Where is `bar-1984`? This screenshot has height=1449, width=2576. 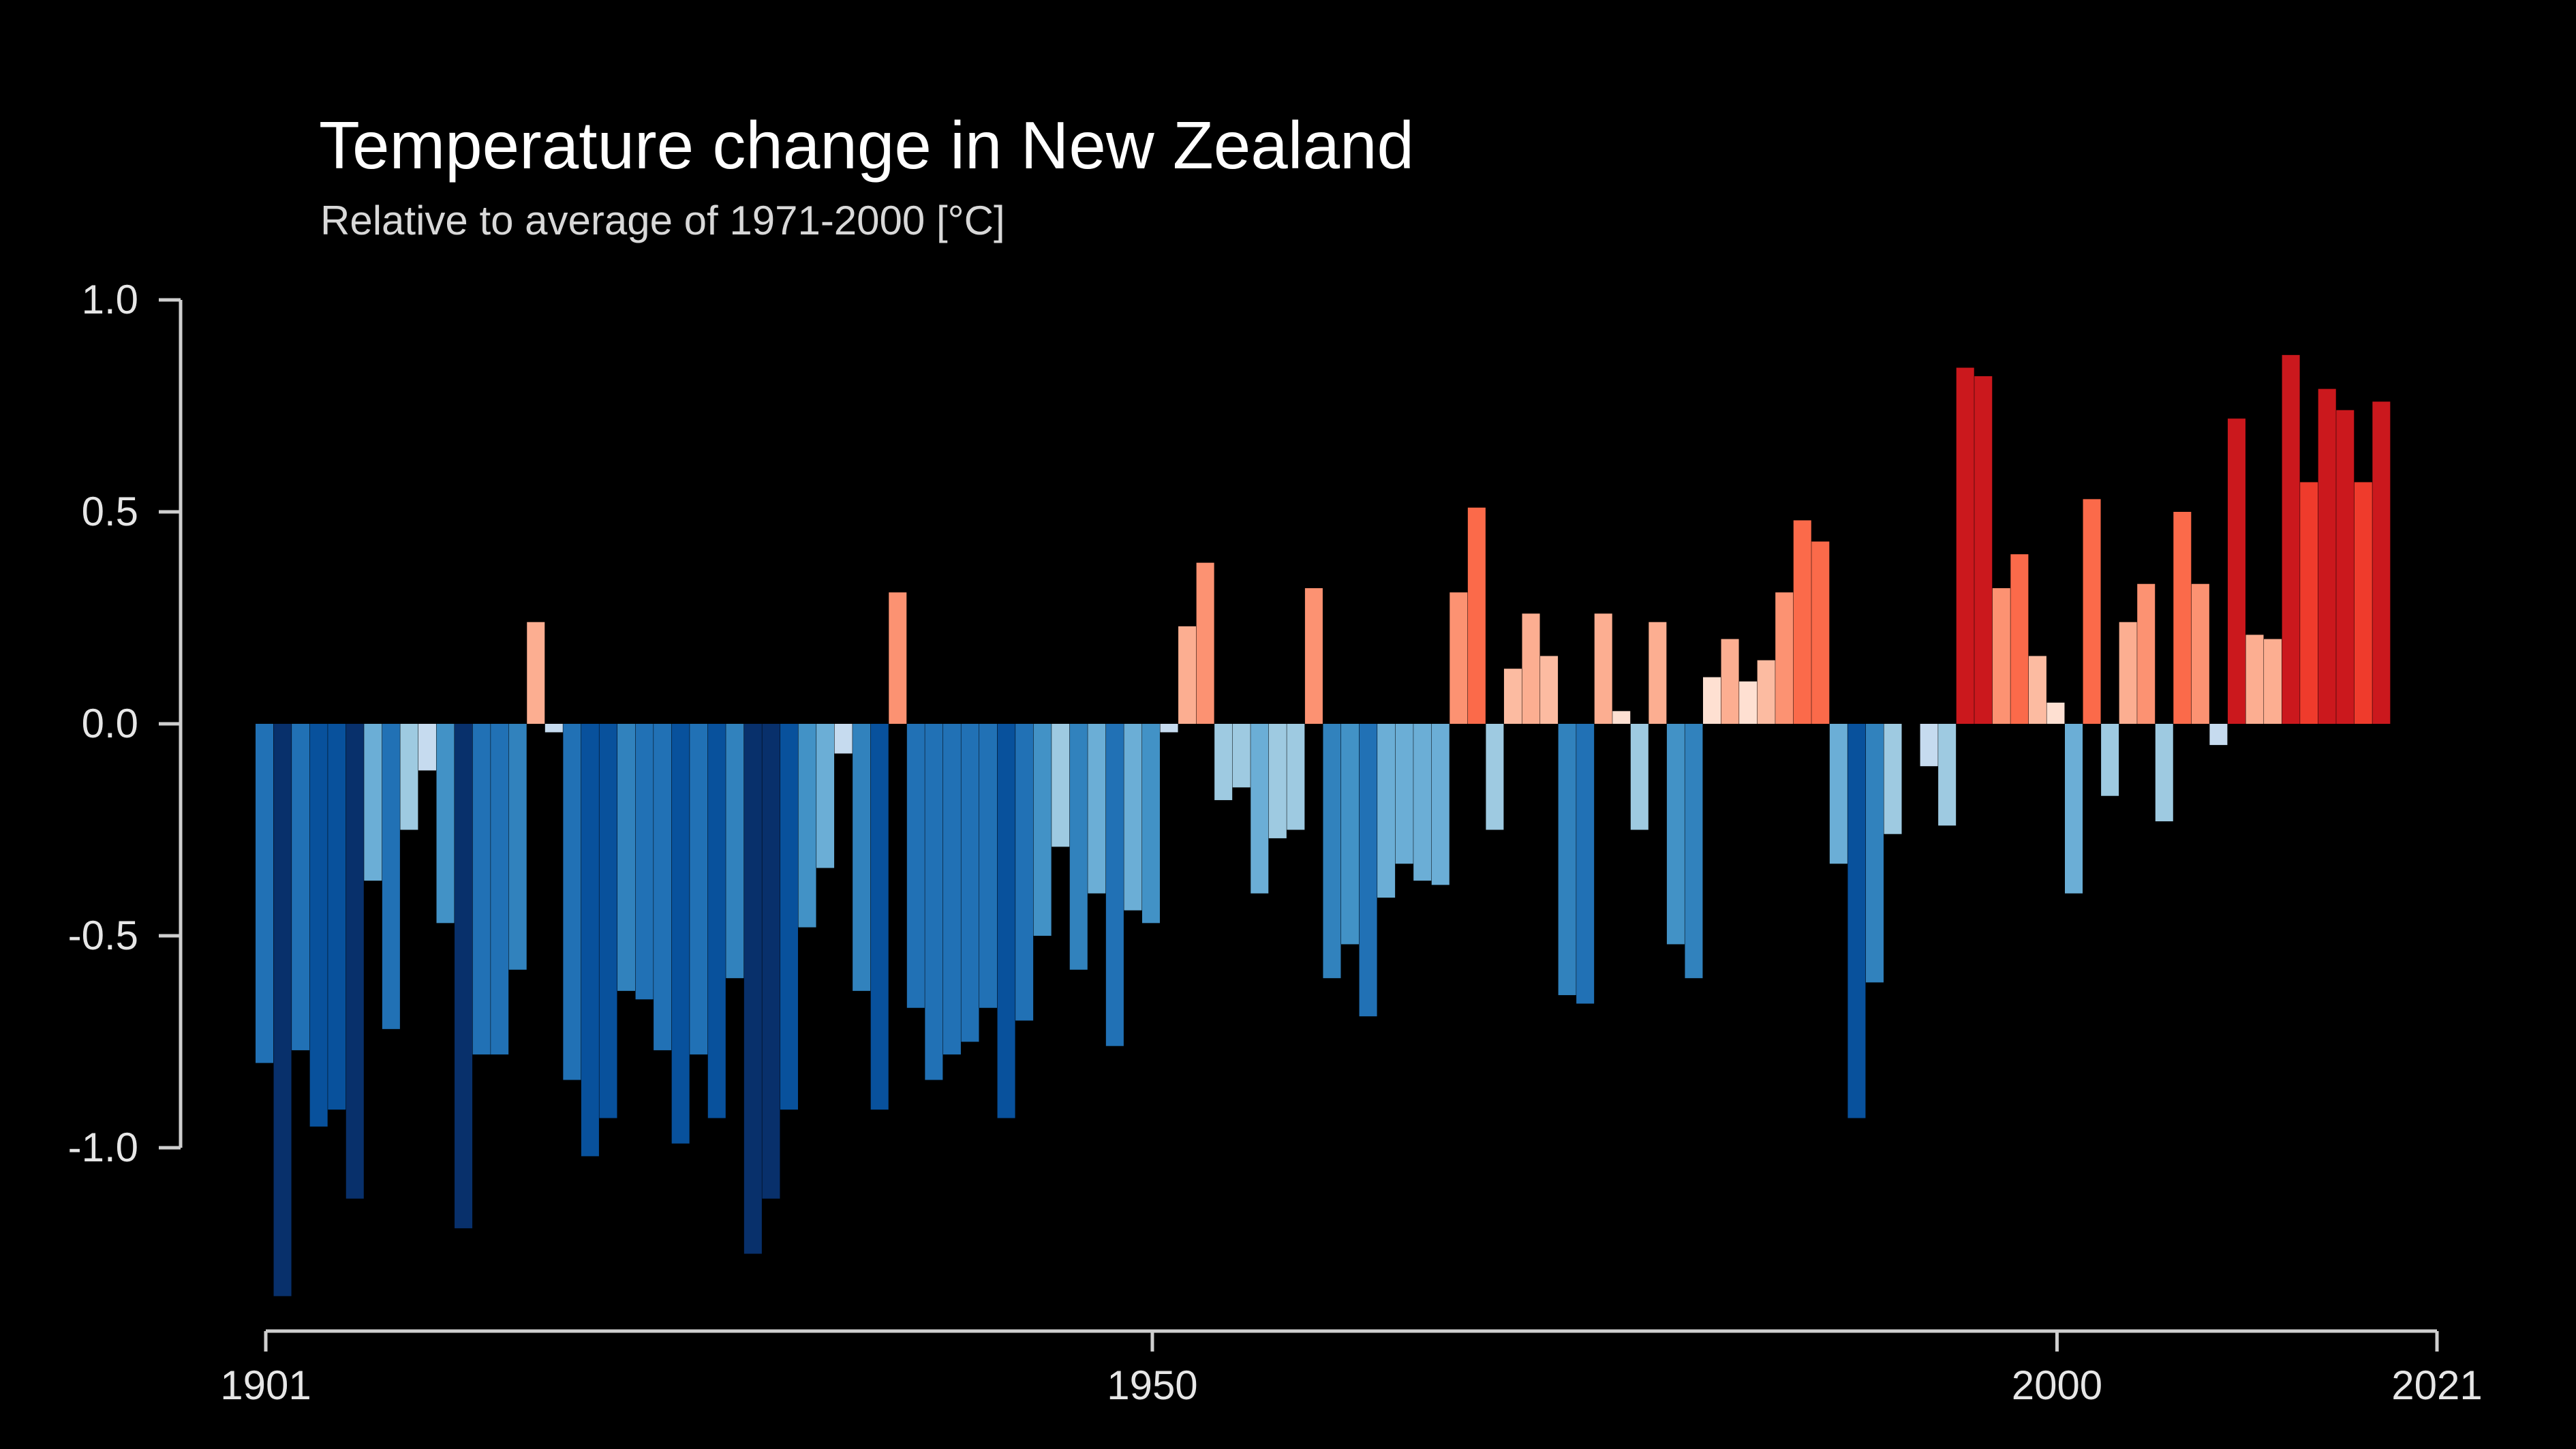 bar-1984 is located at coordinates (1766, 692).